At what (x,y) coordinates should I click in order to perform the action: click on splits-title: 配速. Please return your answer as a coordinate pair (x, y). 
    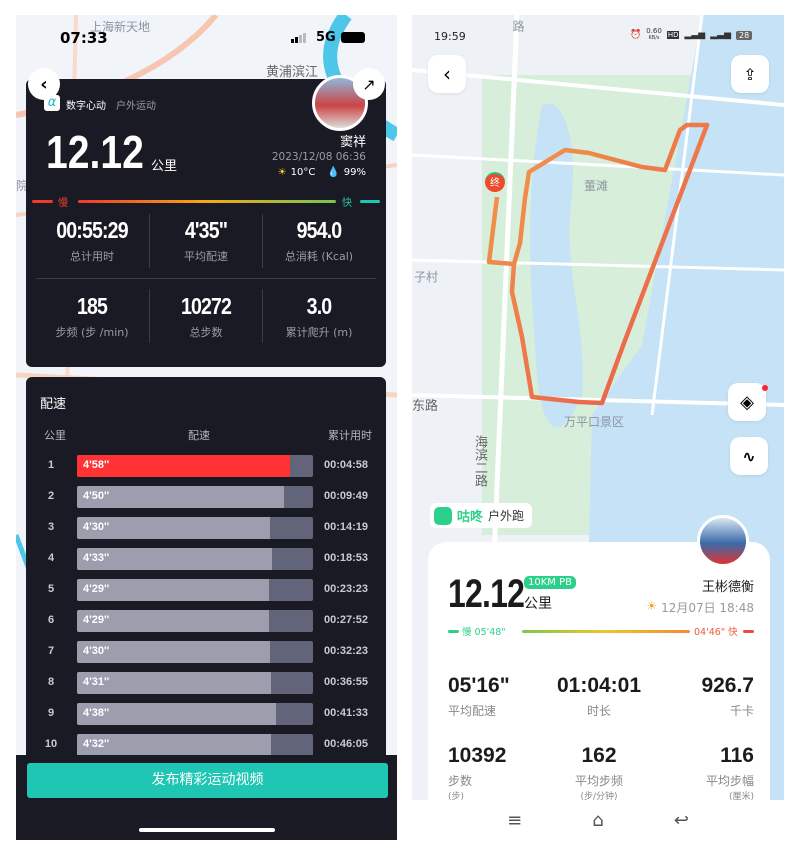
    Looking at the image, I should click on (53, 404).